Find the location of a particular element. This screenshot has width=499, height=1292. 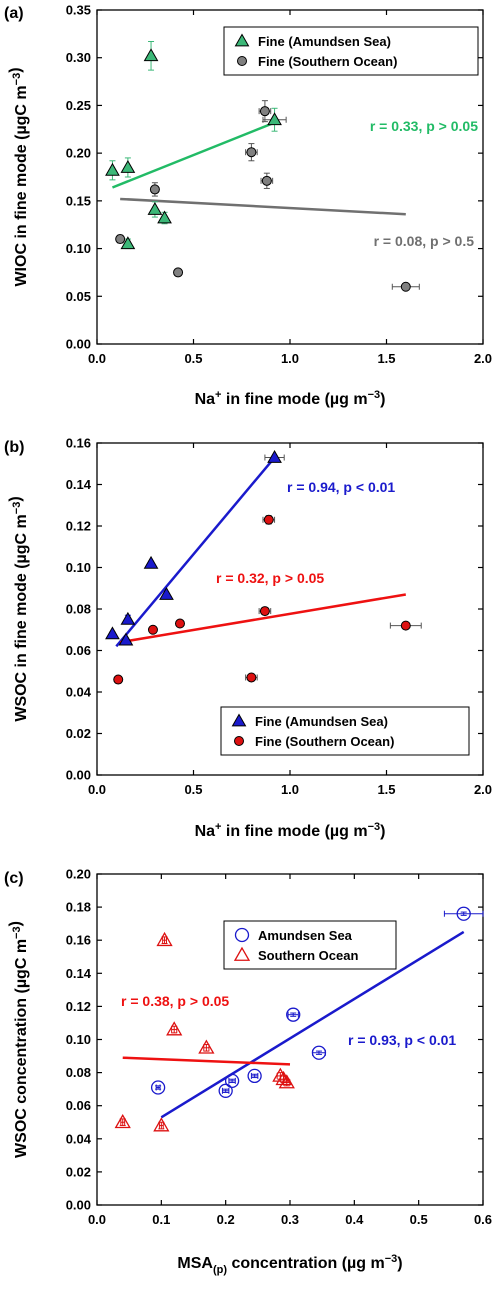

panel-label: (b) is located at coordinates (14, 447).